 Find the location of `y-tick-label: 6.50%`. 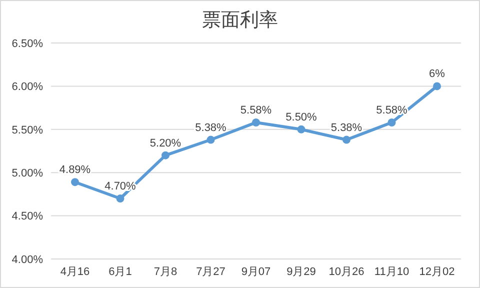

y-tick-label: 6.50% is located at coordinates (28, 44).